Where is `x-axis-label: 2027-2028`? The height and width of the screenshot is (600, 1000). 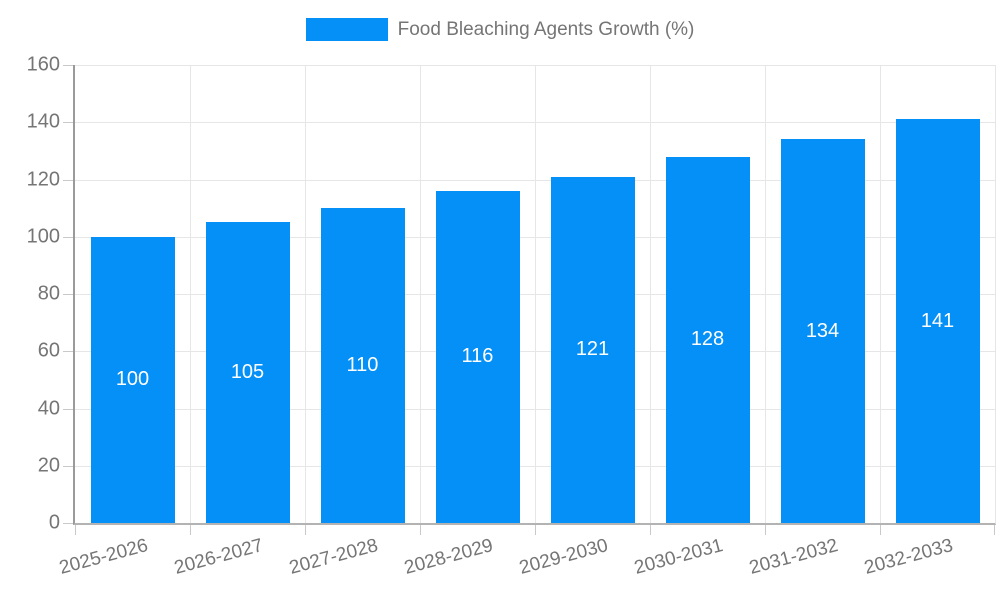 x-axis-label: 2027-2028 is located at coordinates (333, 557).